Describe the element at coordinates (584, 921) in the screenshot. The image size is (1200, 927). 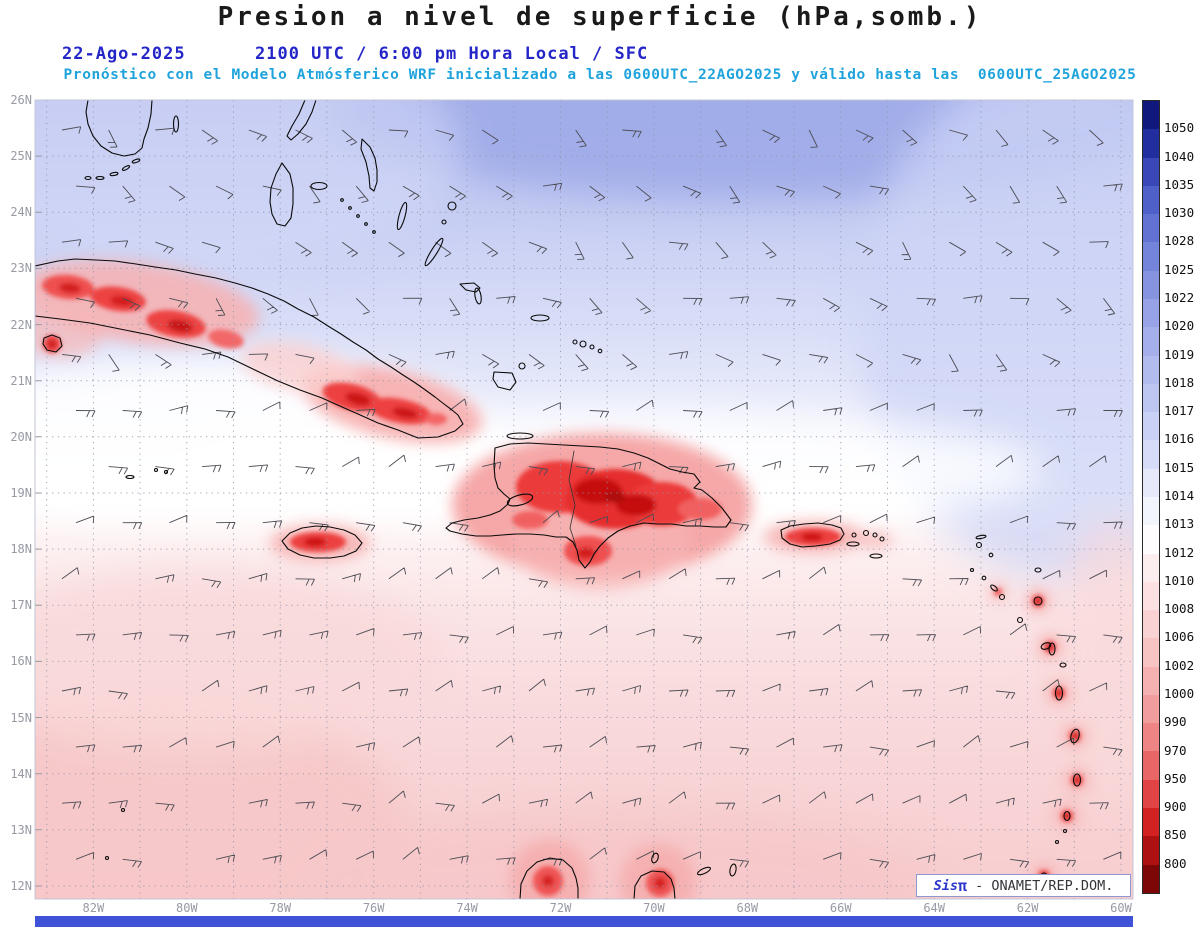
I see `footer-bar` at that location.